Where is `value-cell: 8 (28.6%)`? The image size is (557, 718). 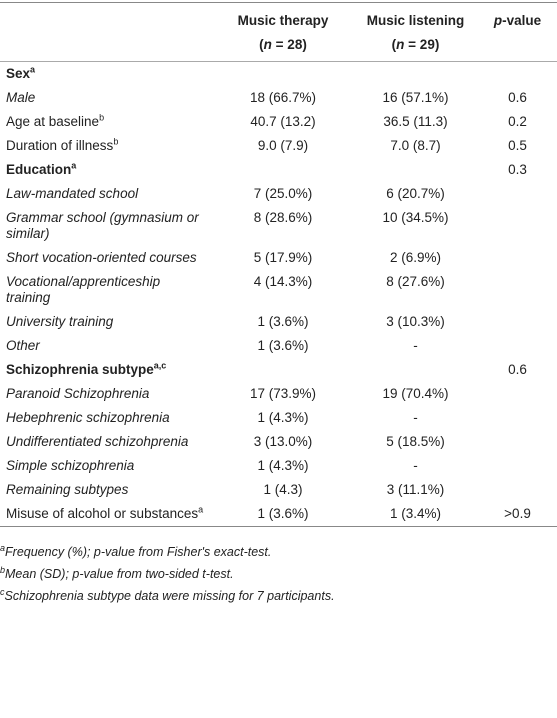
value-cell: 8 (28.6%) is located at coordinates (283, 226).